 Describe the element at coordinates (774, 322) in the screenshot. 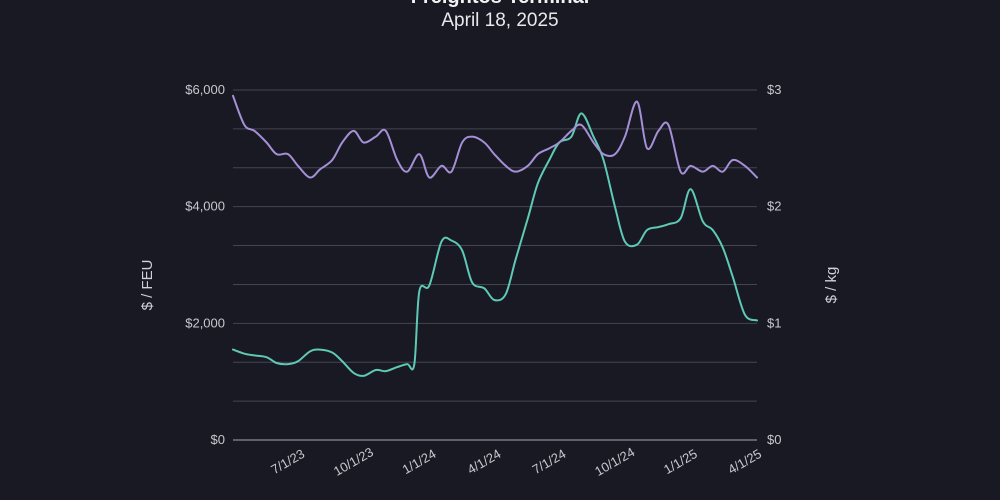

I see `y-tick-label-right: $1` at that location.